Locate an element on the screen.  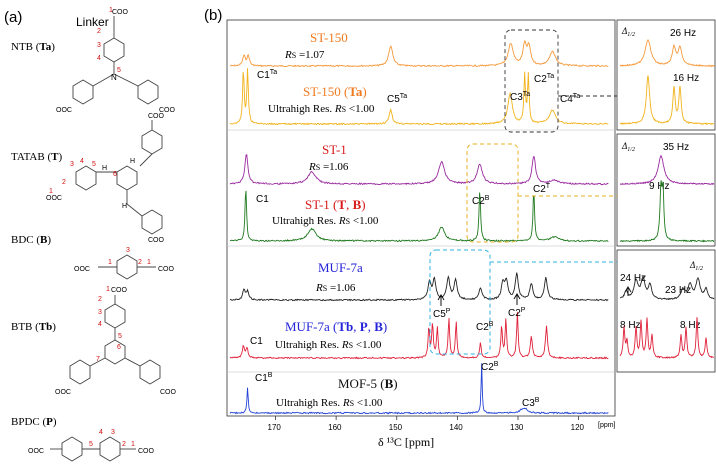
ntb-num-5: 5 is located at coordinates (119, 70).